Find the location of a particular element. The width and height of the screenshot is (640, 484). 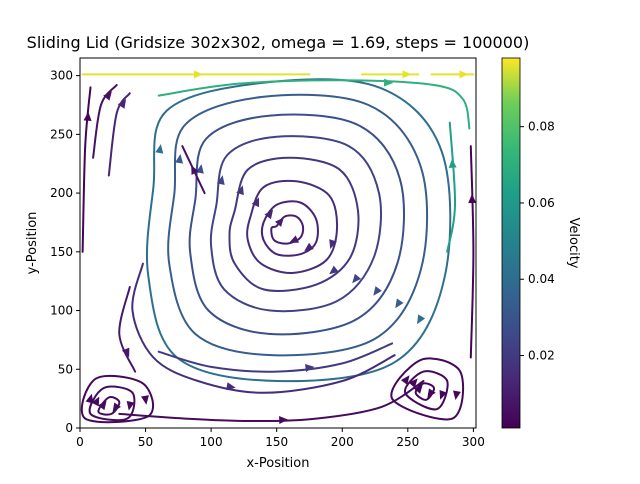

colorbar-tick-label: 0.04 is located at coordinates (541, 279).